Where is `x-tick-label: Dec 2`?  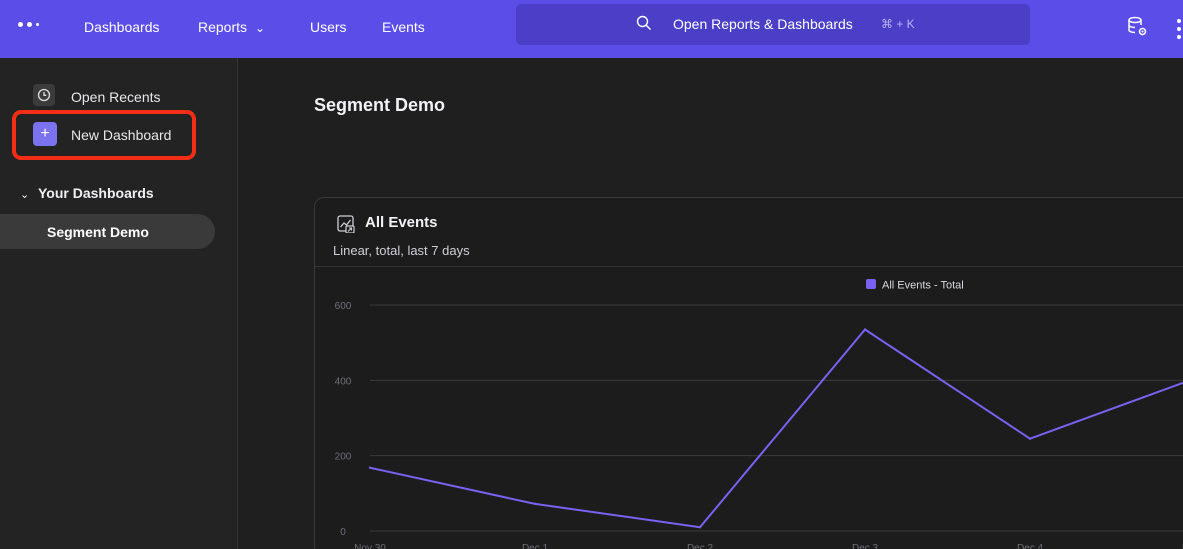
x-tick-label: Dec 2 is located at coordinates (700, 546).